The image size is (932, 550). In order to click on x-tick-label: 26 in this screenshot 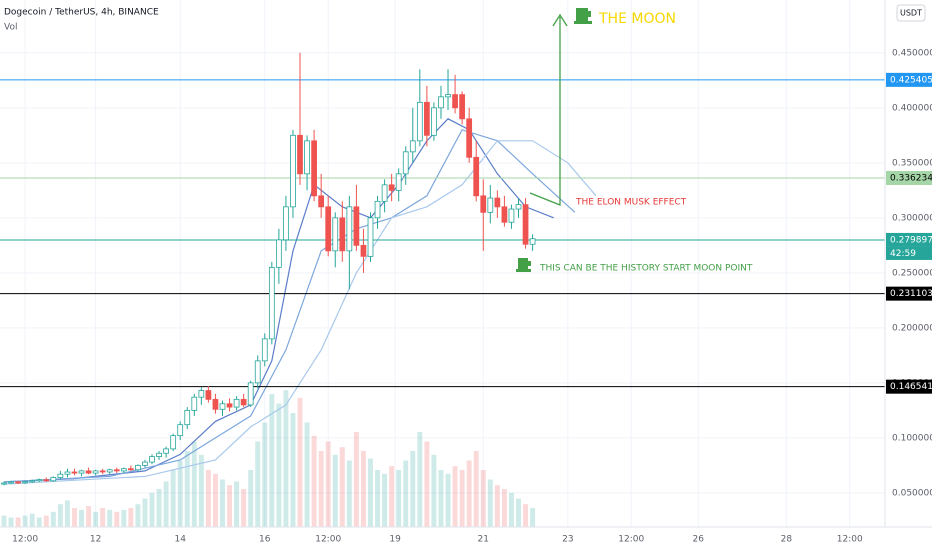, I will do `click(699, 540)`.